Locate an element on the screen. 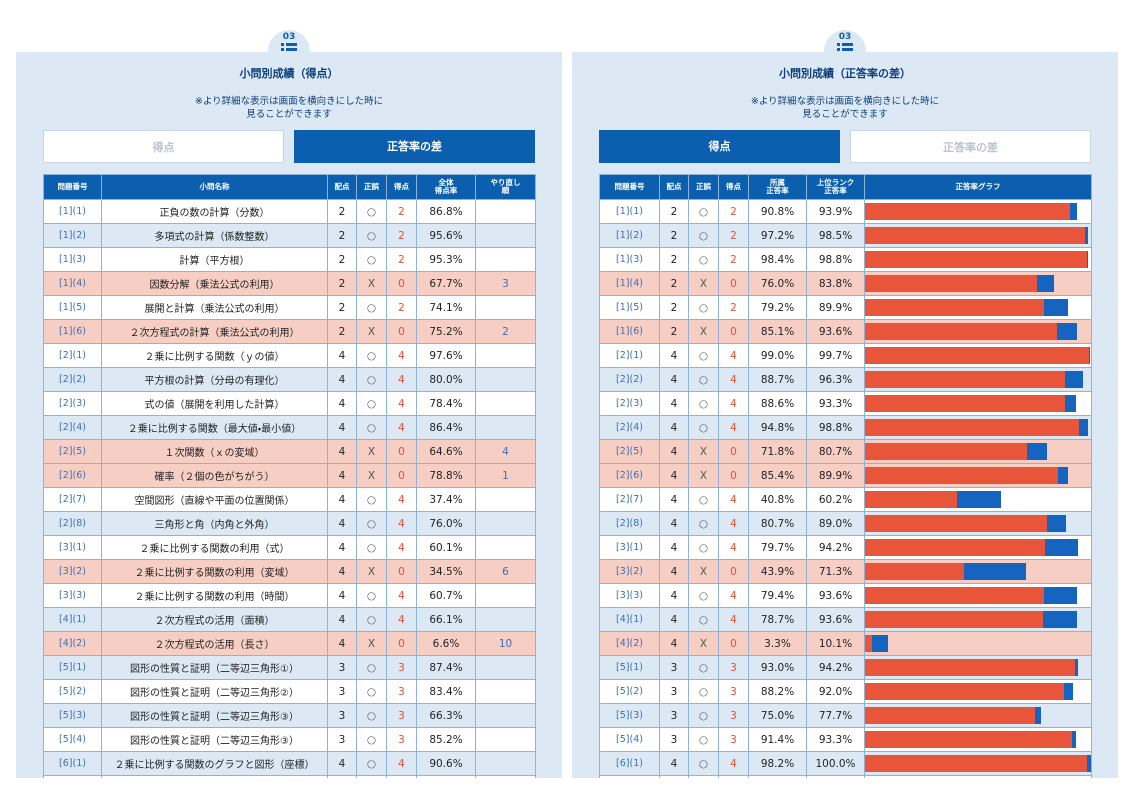  question-id: [4](2) is located at coordinates (72, 643).